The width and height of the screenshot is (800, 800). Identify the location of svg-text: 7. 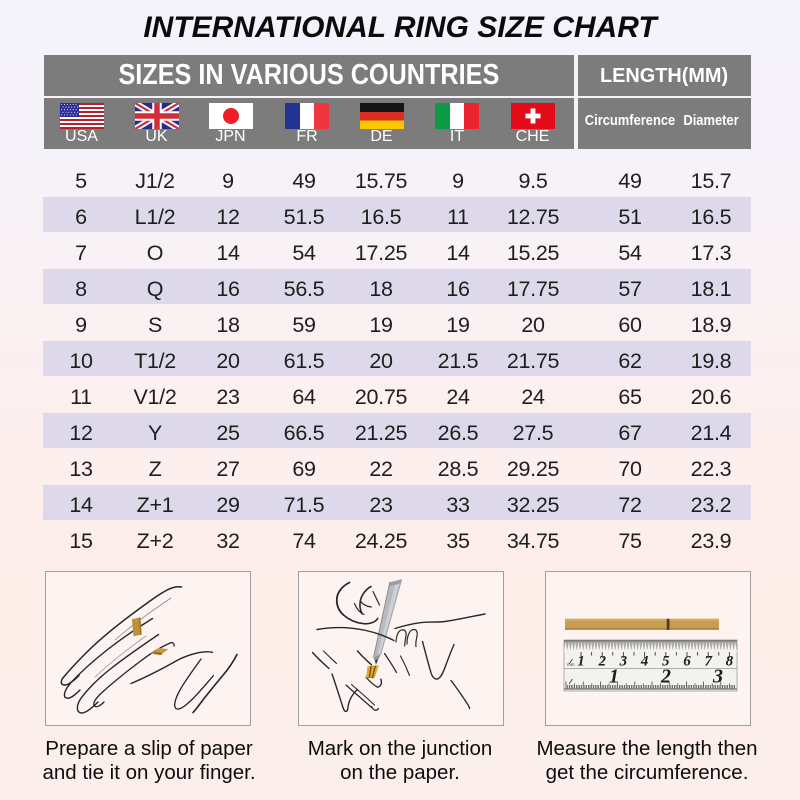
(708, 662).